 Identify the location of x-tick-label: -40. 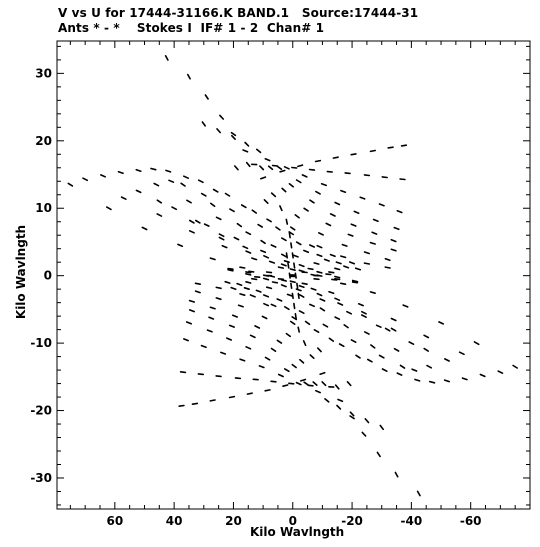
(412, 521).